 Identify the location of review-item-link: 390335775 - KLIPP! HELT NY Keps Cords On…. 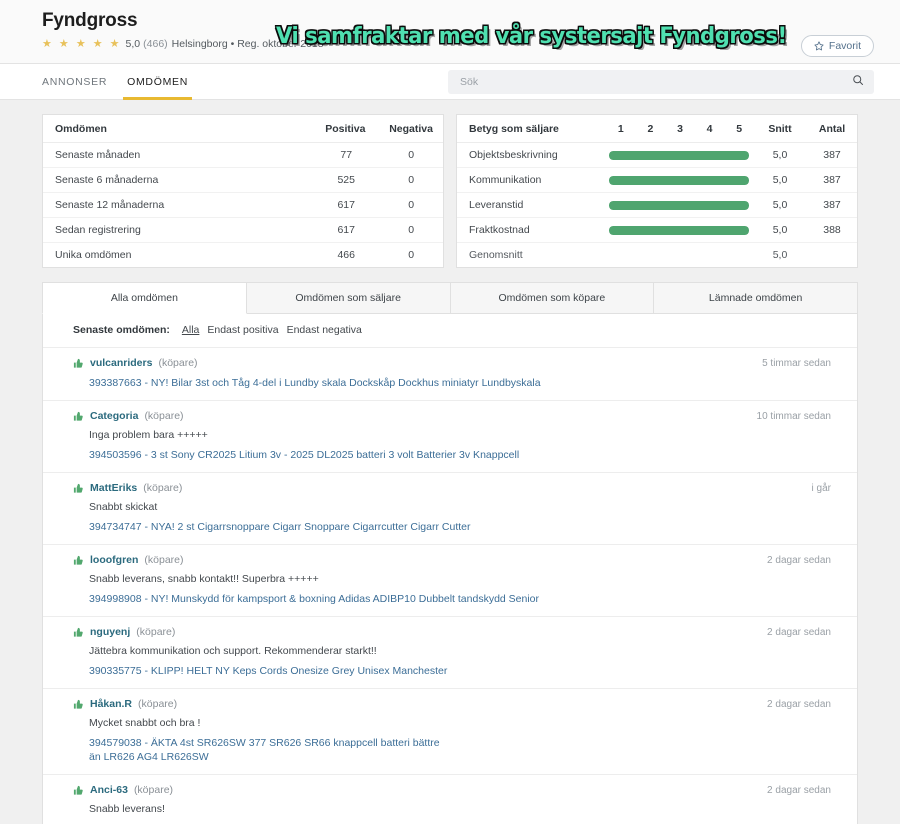
(268, 671).